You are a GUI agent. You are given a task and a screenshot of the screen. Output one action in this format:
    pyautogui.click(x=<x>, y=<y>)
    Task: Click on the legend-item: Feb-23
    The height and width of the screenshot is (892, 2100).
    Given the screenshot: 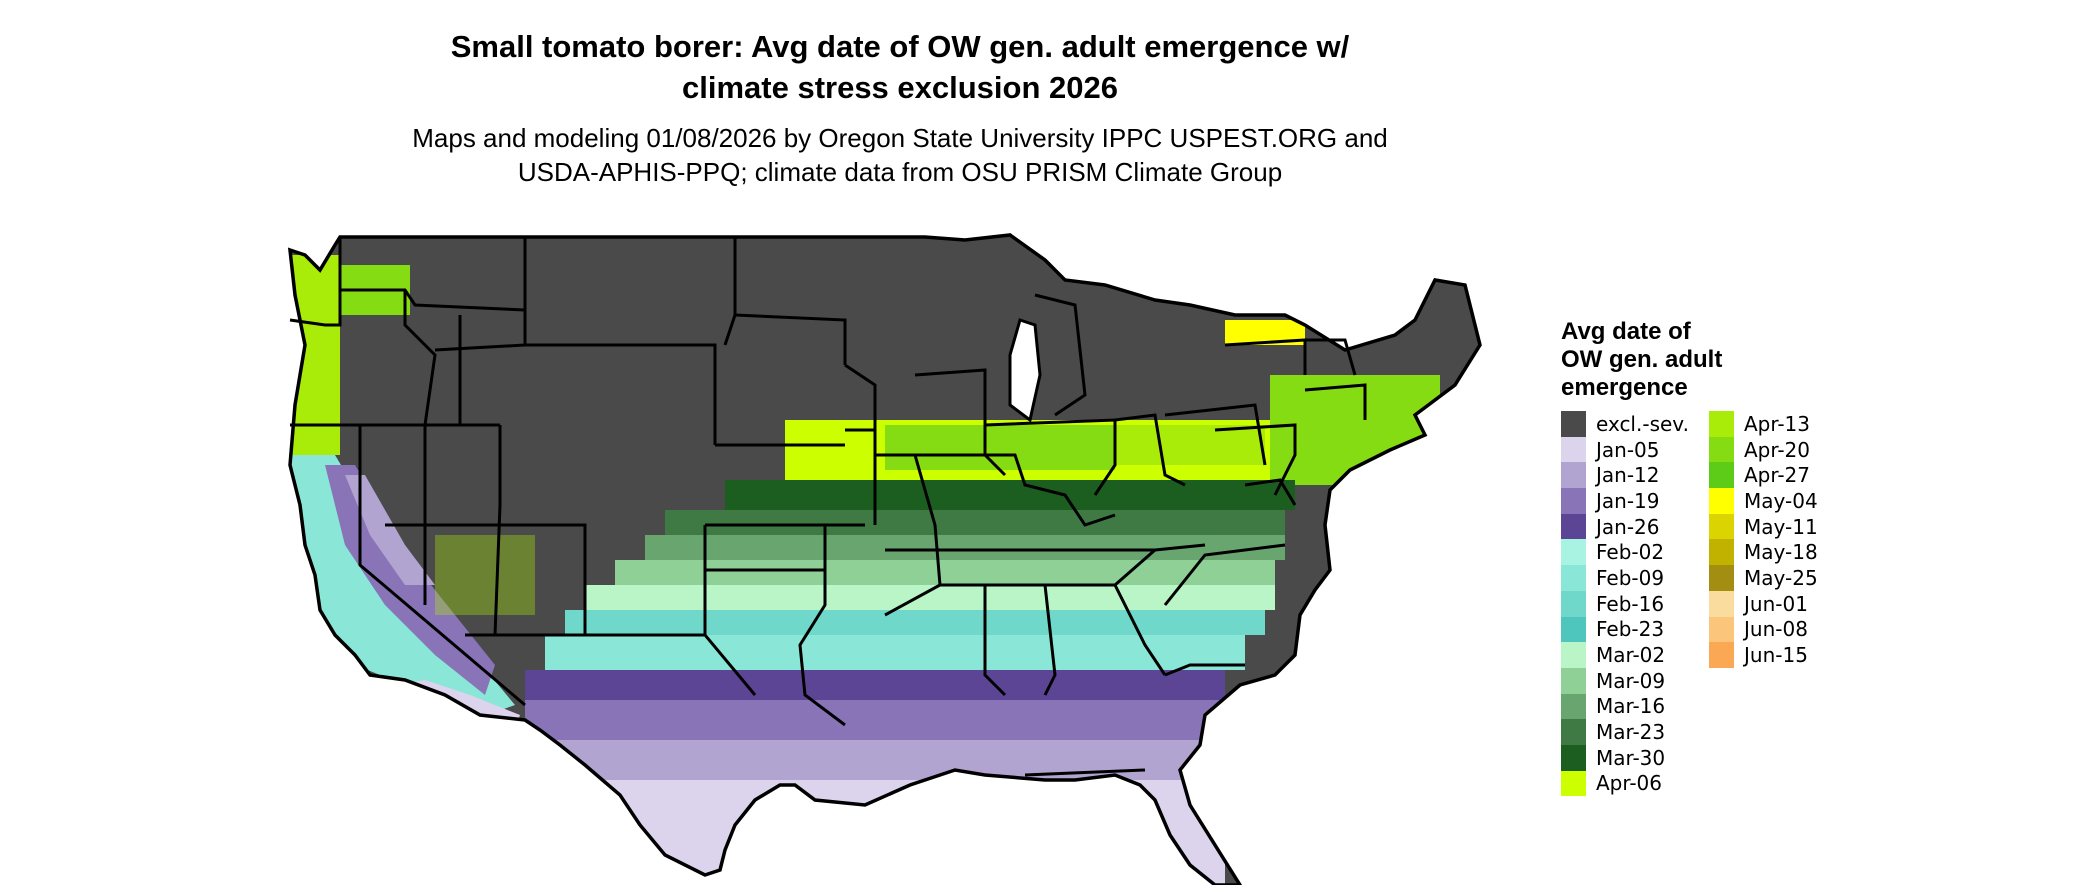 What is the action you would take?
    pyautogui.click(x=1625, y=629)
    